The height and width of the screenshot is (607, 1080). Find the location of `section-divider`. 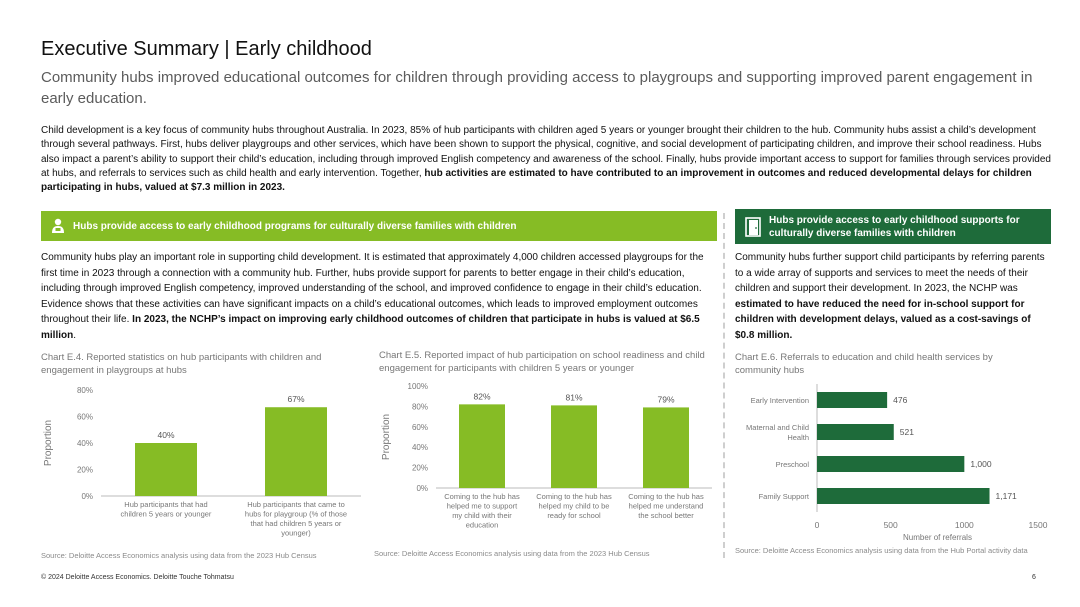

section-divider is located at coordinates (724, 385).